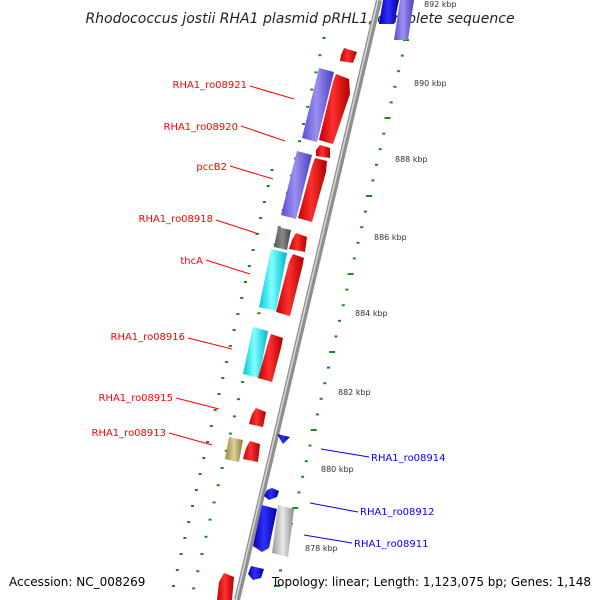 This screenshot has height=600, width=600. What do you see at coordinates (77, 582) in the screenshot?
I see `accession-text: Accession: NC_008269` at bounding box center [77, 582].